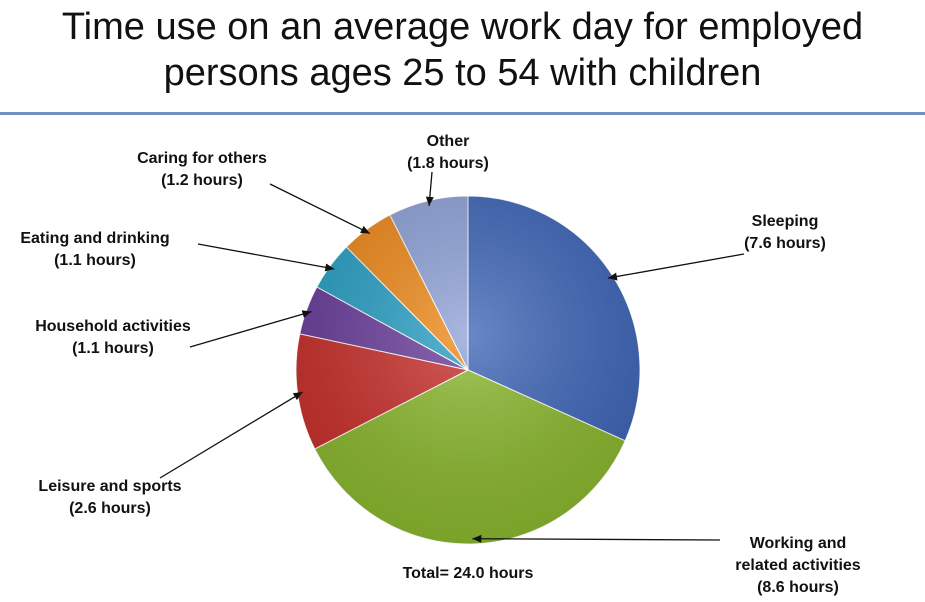  Describe the element at coordinates (785, 221) in the screenshot. I see `slice-label: Sleeping` at that location.